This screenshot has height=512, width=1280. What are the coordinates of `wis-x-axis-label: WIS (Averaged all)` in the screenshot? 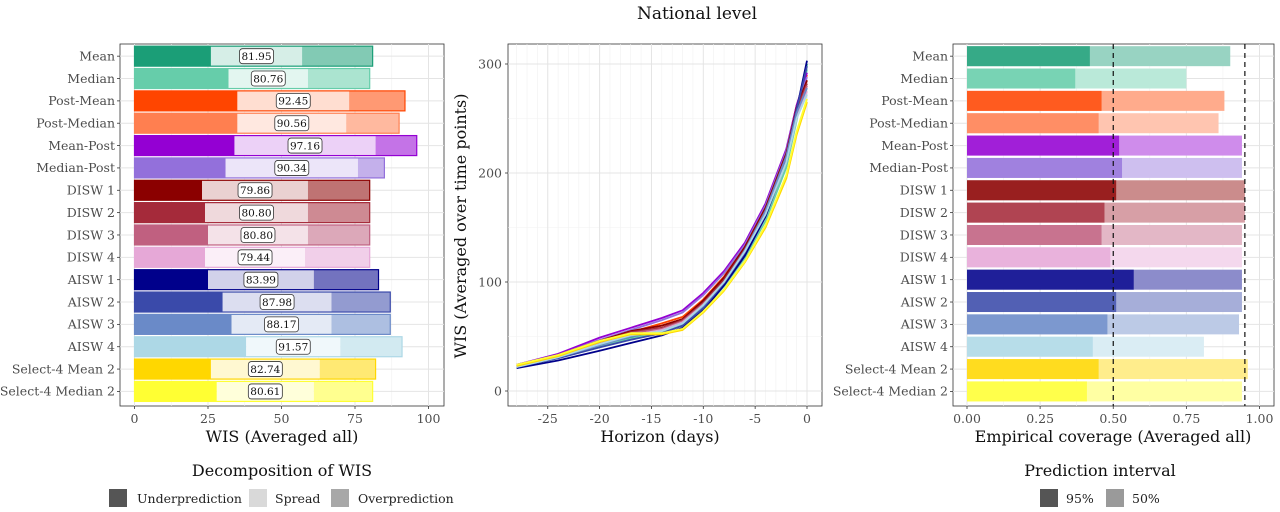 It's located at (282, 436).